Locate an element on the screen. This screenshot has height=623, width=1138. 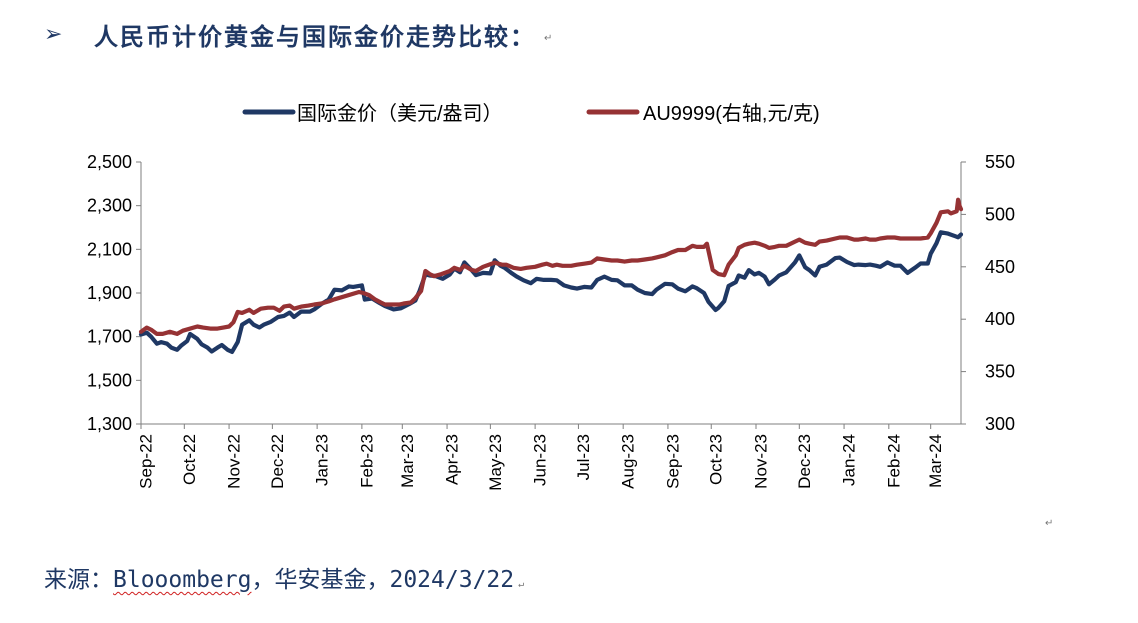
left-axis-tick-label: 1,500 is located at coordinates (109, 380).